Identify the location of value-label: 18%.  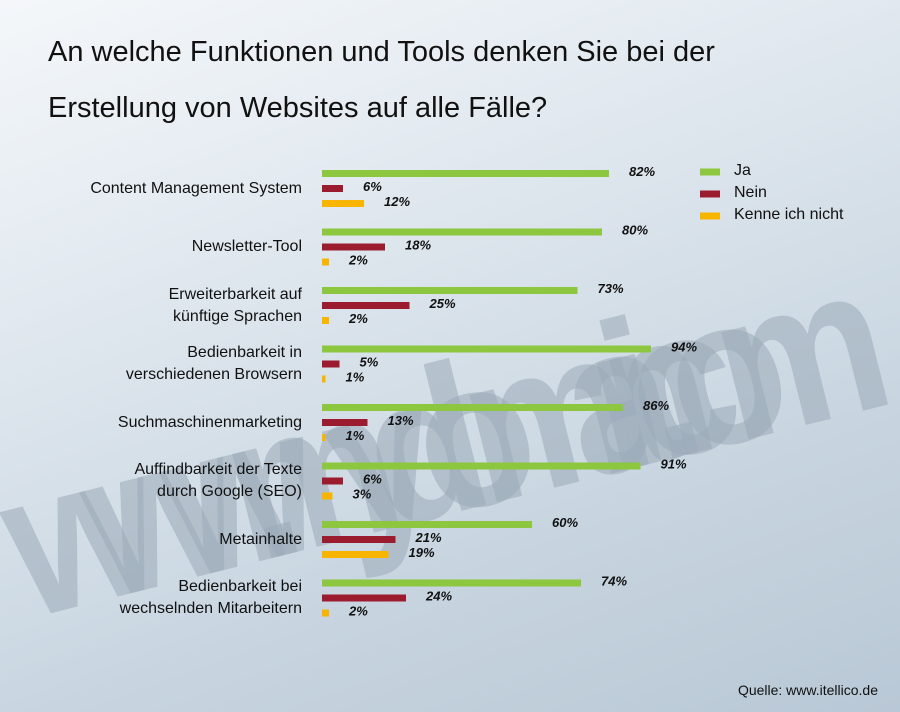
(418, 244).